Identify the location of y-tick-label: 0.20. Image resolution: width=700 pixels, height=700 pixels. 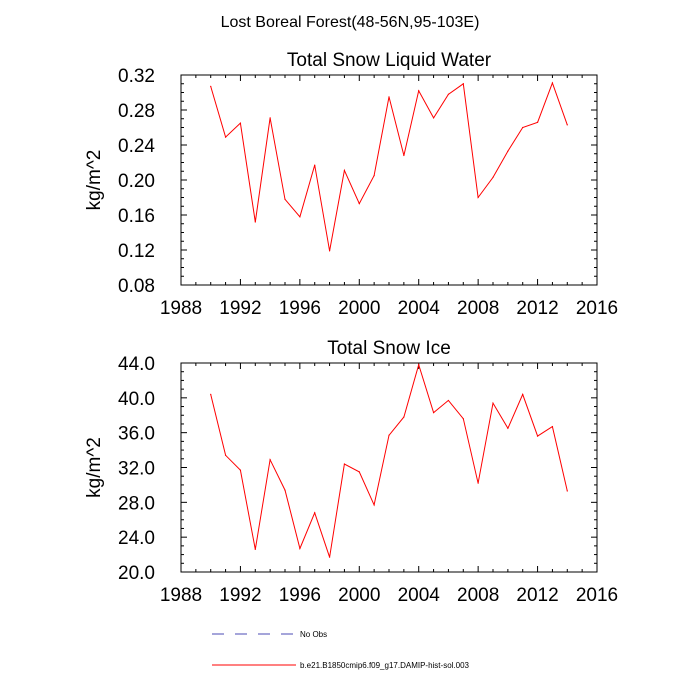
(136, 181).